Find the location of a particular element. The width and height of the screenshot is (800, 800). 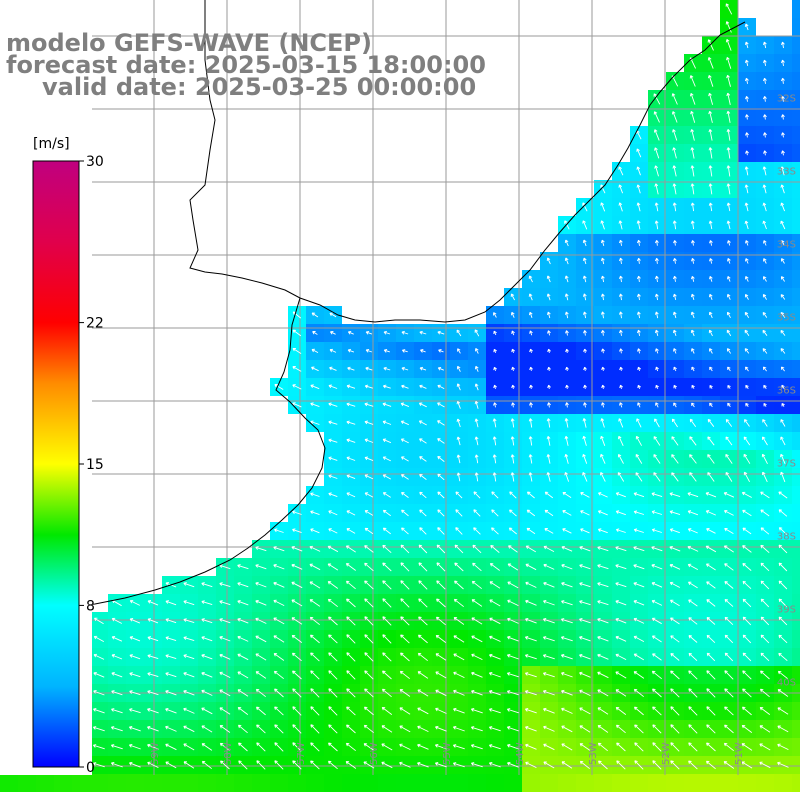

lat-label: 32S is located at coordinates (786, 99).